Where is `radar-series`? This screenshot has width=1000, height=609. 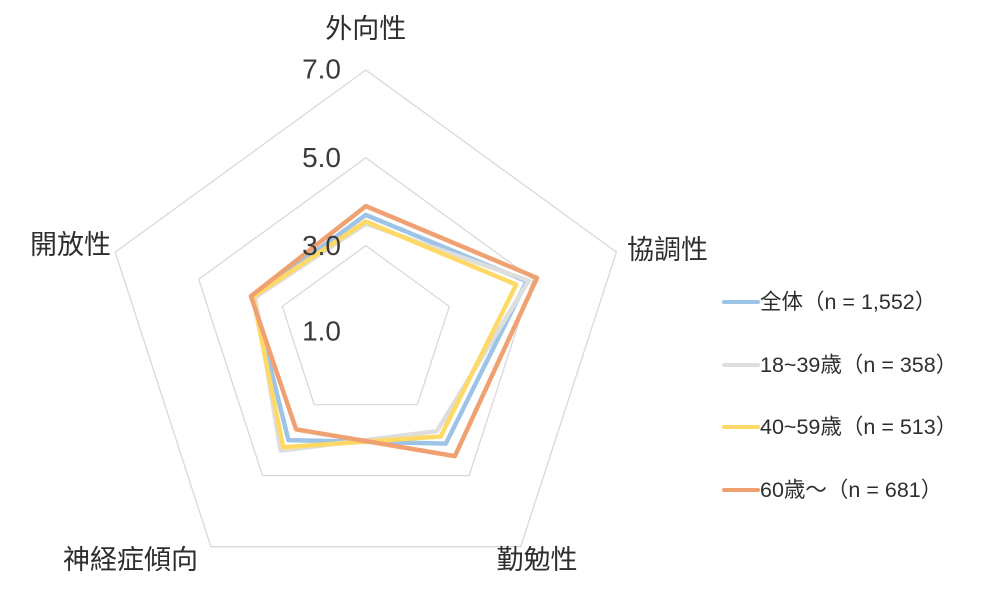 radar-series is located at coordinates (394, 331).